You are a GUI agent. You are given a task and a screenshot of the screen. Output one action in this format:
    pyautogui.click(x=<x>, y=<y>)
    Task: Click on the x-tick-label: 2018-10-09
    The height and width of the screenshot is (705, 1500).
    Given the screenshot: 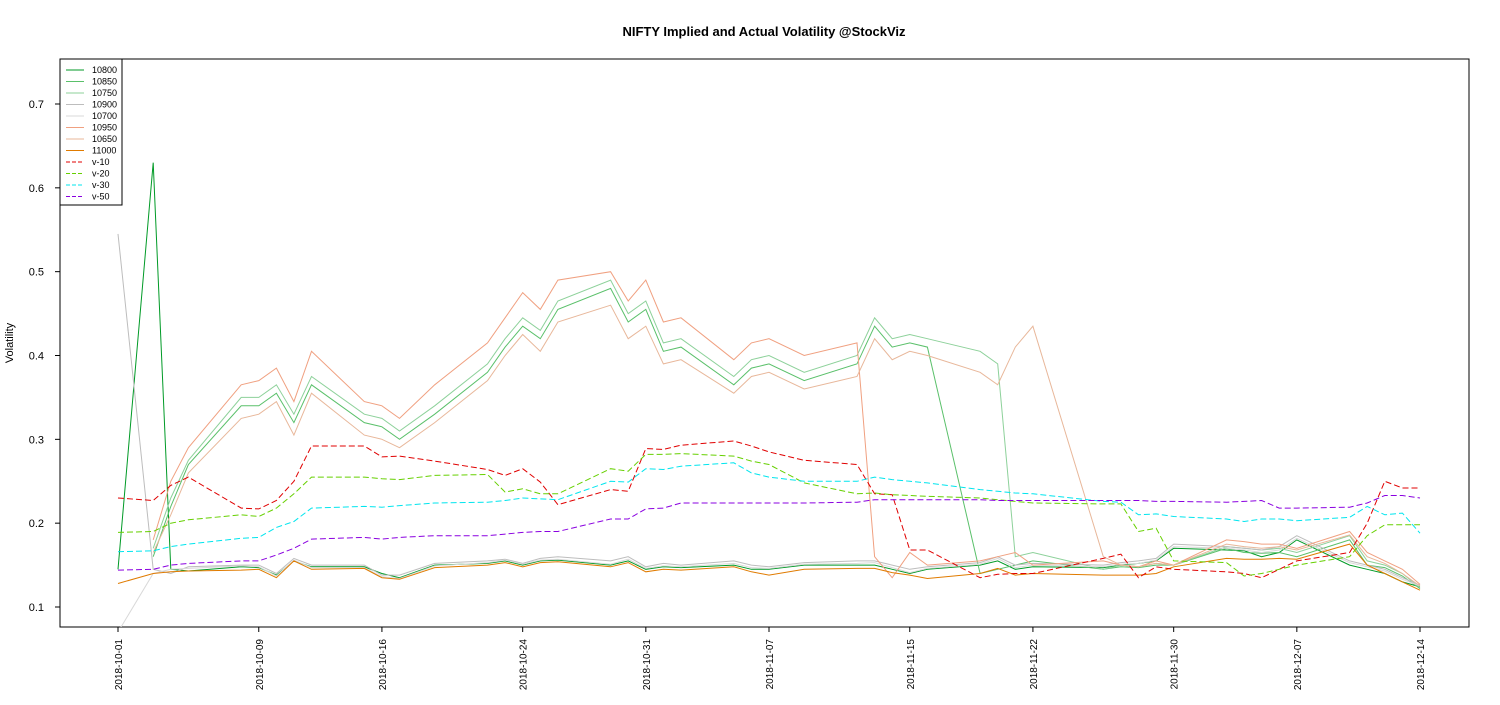 What is the action you would take?
    pyautogui.click(x=260, y=665)
    